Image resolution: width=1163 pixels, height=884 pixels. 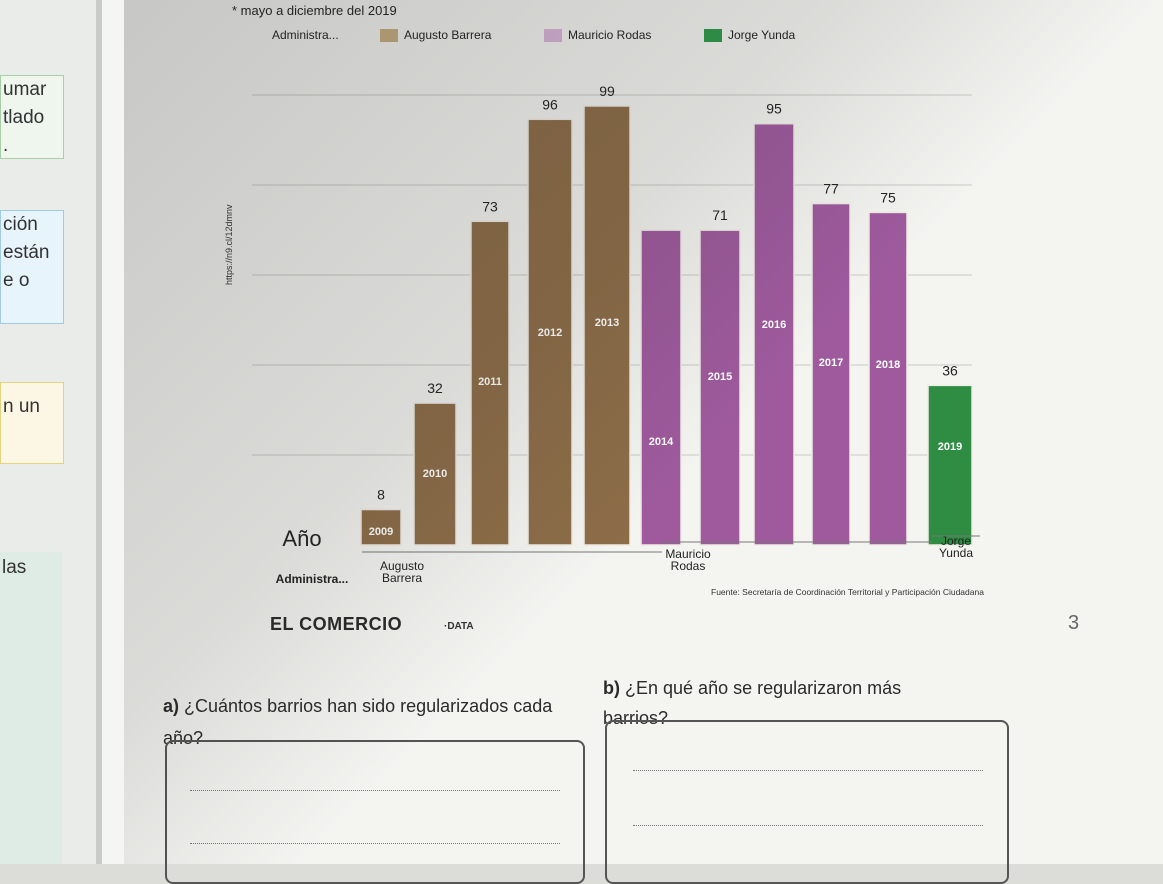 What do you see at coordinates (774, 334) in the screenshot?
I see `bar-2016` at bounding box center [774, 334].